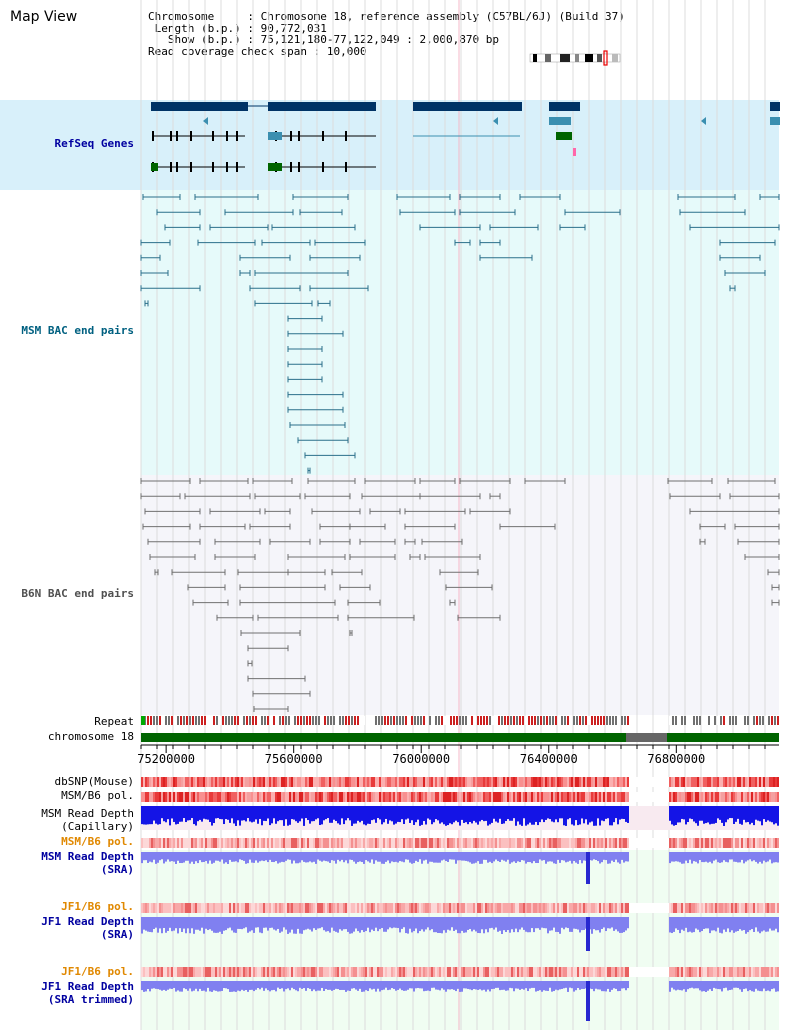 The width and height of the screenshot is (800, 1030). Describe the element at coordinates (465, 137) in the screenshot. I see `refseq-track` at that location.